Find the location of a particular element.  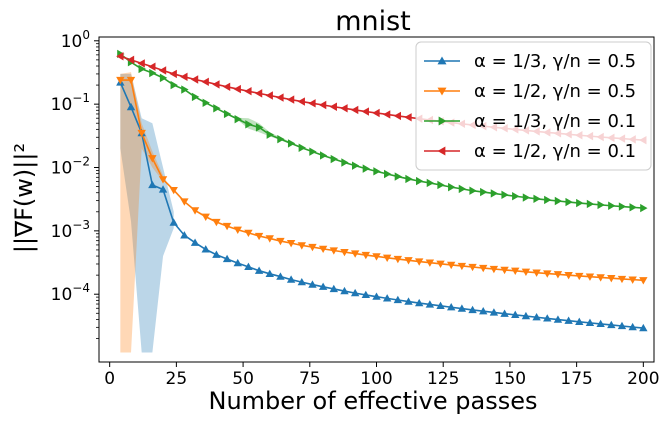

y-tick-label: 10⁻⁴ is located at coordinates (70, 293).